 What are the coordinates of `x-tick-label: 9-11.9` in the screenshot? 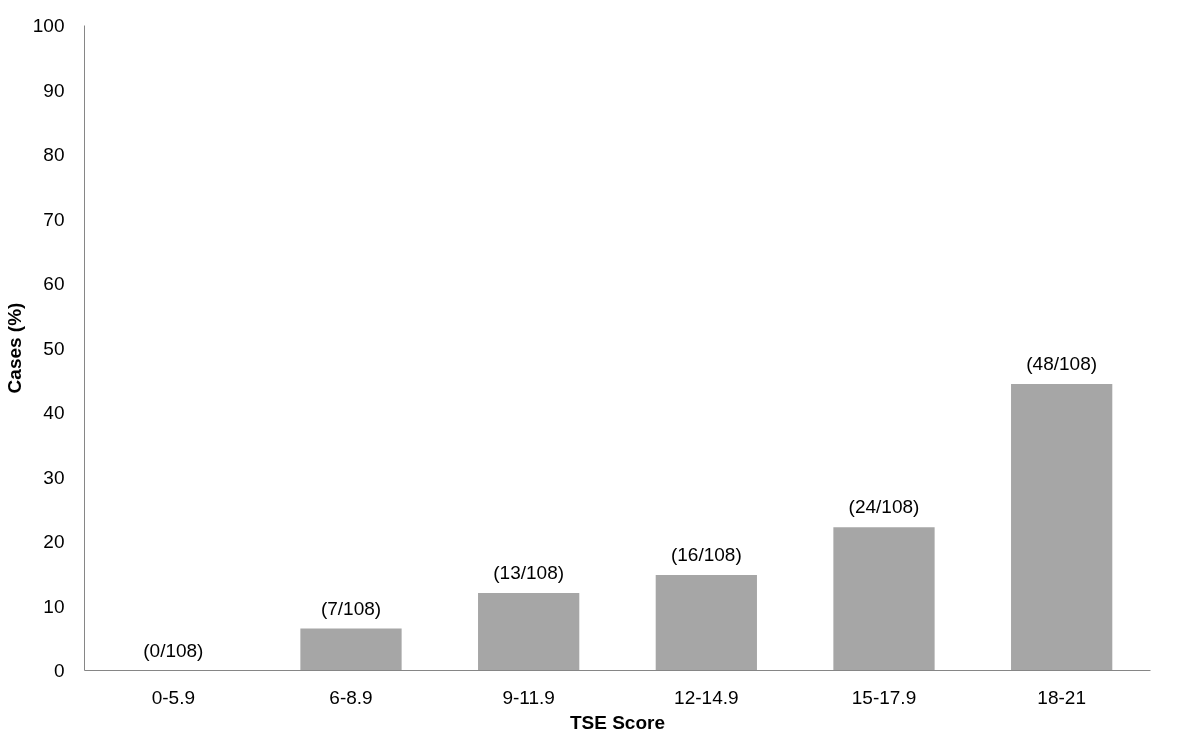 It's located at (528, 697).